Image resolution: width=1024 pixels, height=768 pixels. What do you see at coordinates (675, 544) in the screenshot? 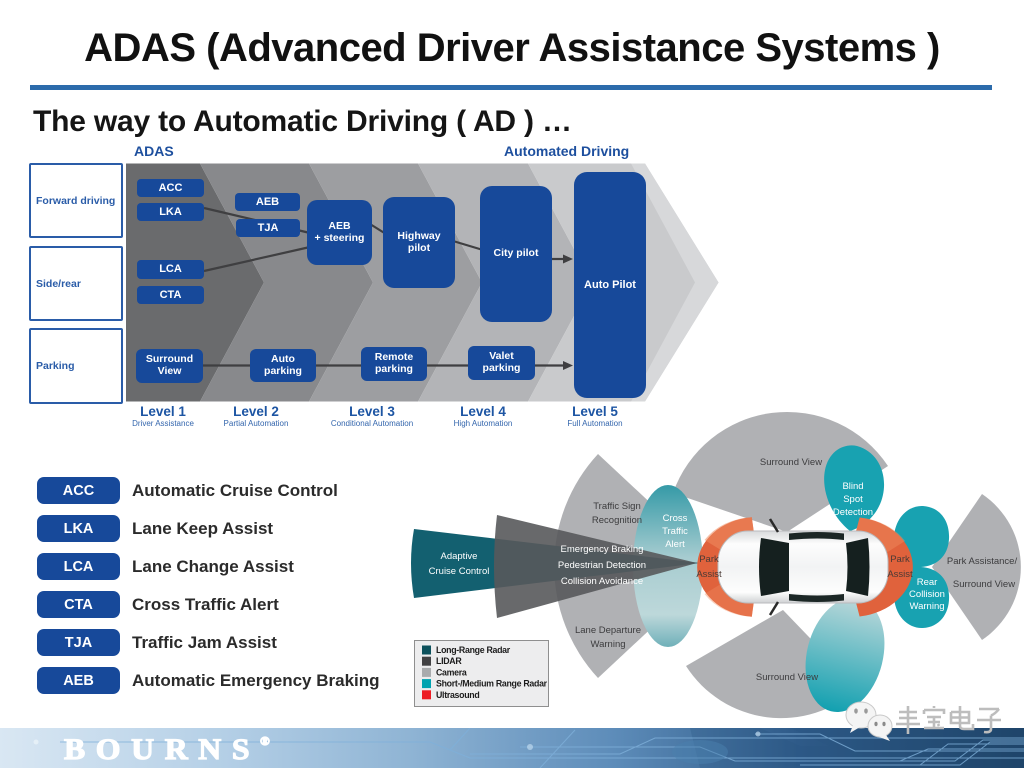
I see `svg-text: Alert` at bounding box center [675, 544].